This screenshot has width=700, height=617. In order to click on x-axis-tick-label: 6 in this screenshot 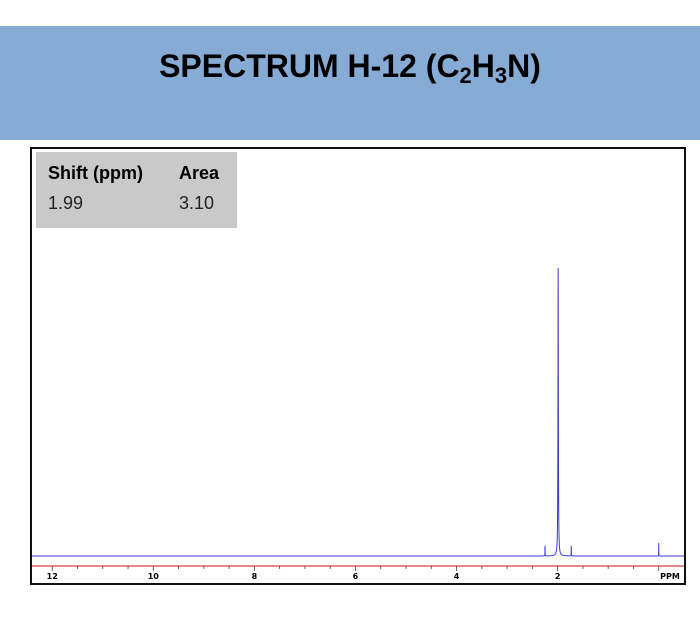, I will do `click(356, 576)`.